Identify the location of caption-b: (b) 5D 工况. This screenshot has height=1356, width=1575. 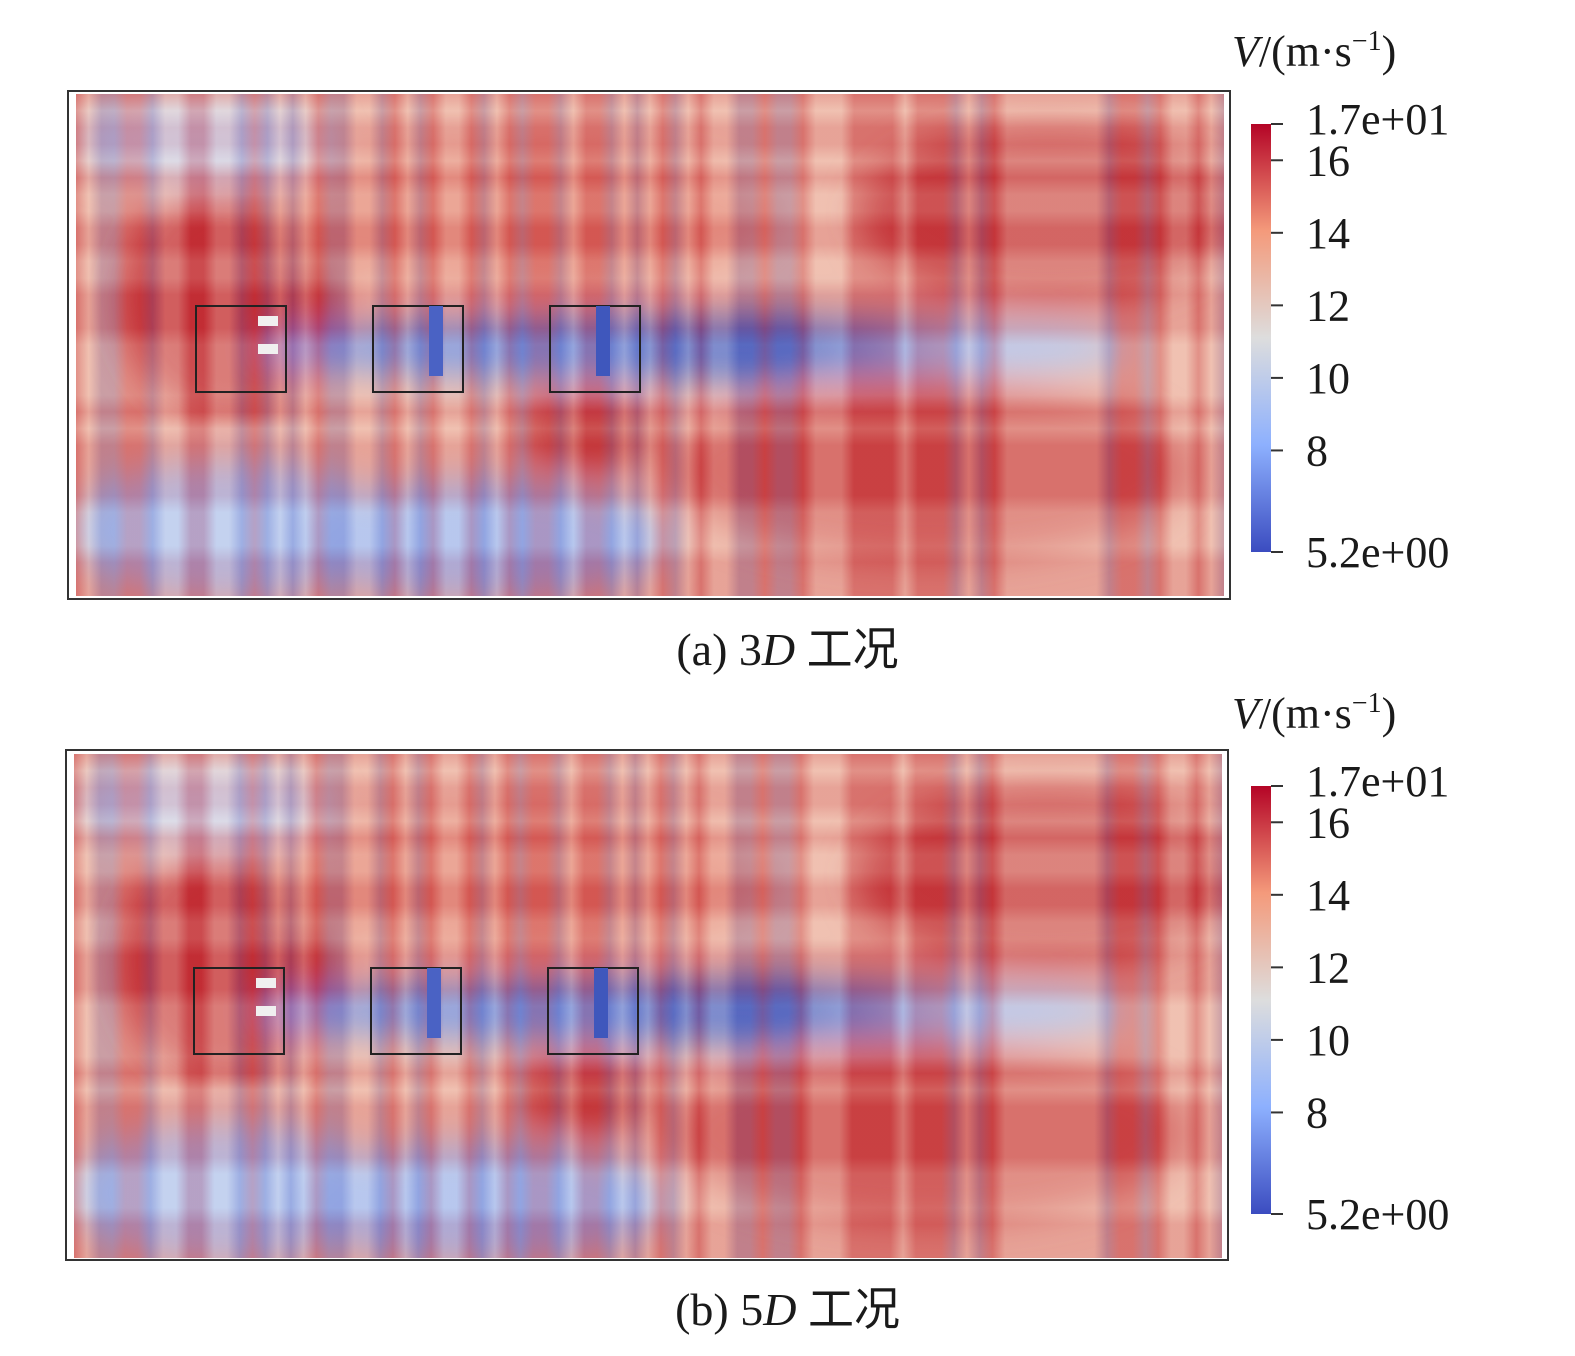
(787, 1310).